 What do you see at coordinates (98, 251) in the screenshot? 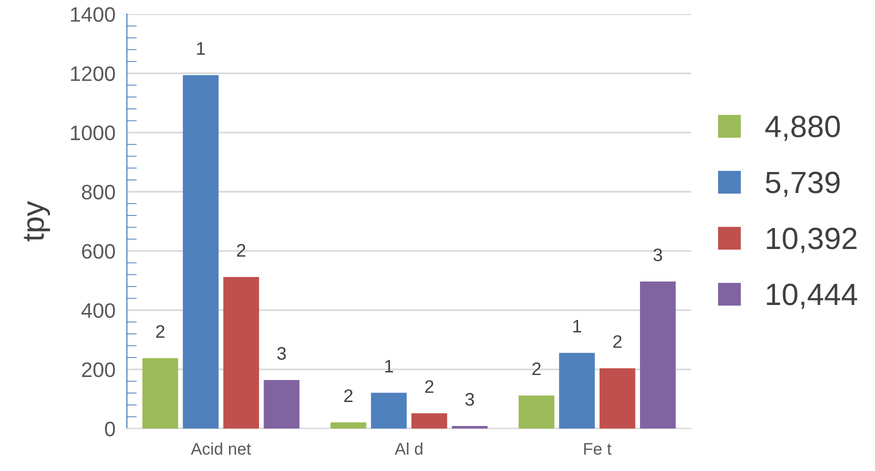
I see `y-tick-label: 600` at bounding box center [98, 251].